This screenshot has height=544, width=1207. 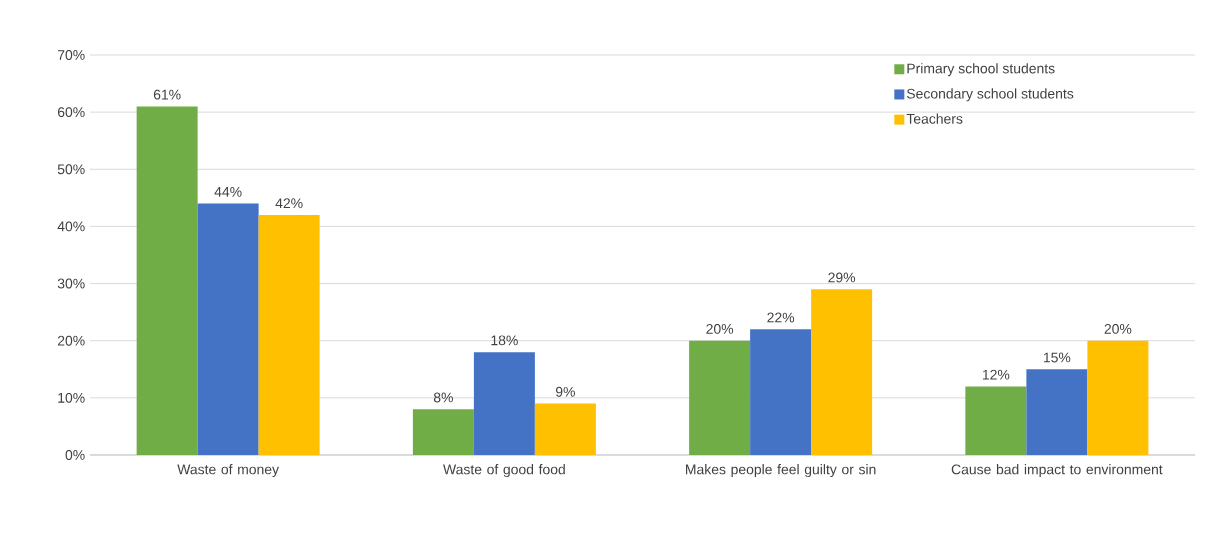 I want to click on y-tick-label: 0%, so click(x=75, y=455).